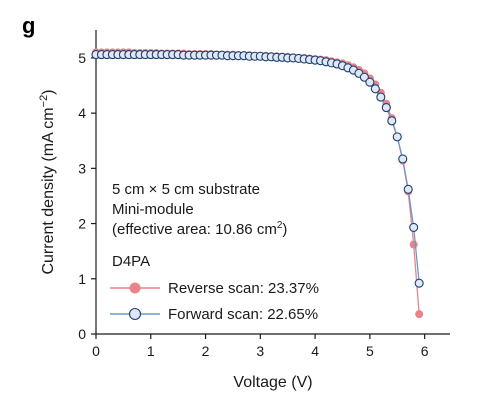 The width and height of the screenshot is (490, 400). I want to click on y-tick-label: 3, so click(82, 168).